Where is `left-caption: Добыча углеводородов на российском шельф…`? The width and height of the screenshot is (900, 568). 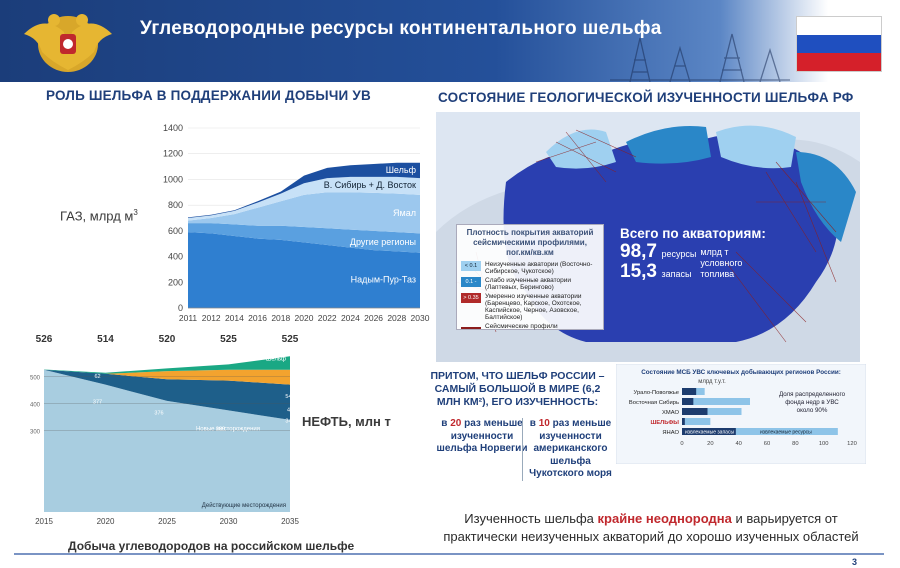 left-caption: Добыча углеводородов на российском шельф… is located at coordinates (211, 546).